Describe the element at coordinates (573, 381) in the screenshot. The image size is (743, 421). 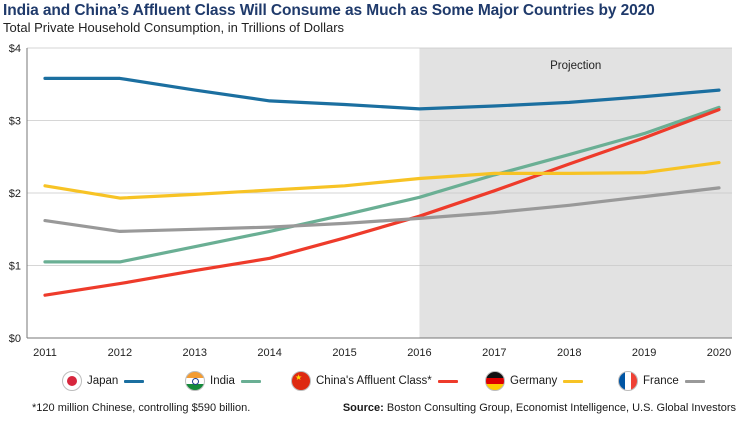
I see `legend-swatch-germany` at that location.